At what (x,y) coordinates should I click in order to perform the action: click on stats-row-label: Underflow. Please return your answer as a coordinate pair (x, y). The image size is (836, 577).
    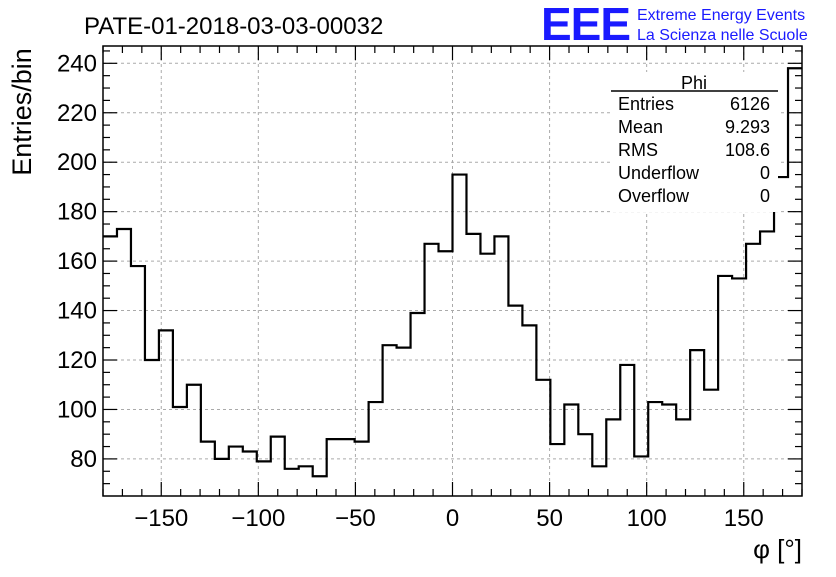
    Looking at the image, I should click on (659, 173).